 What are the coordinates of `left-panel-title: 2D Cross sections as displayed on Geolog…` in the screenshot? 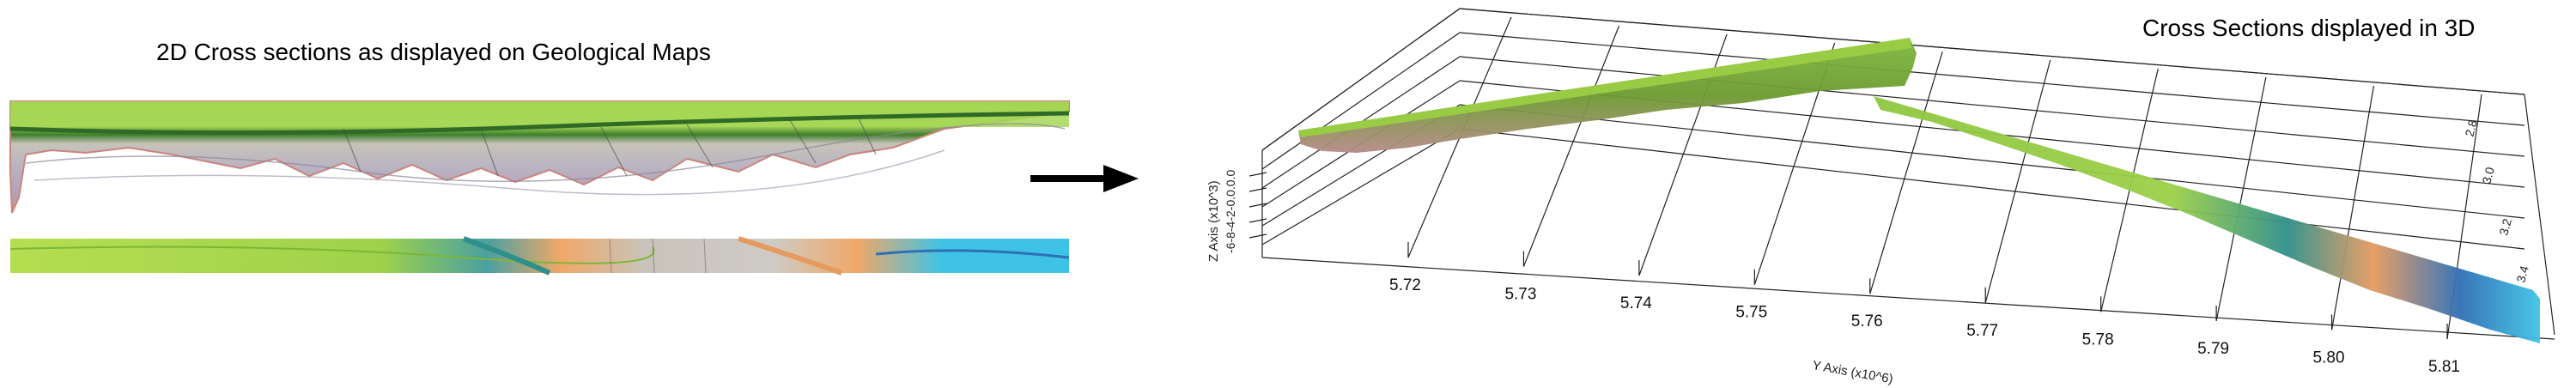 It's located at (433, 52).